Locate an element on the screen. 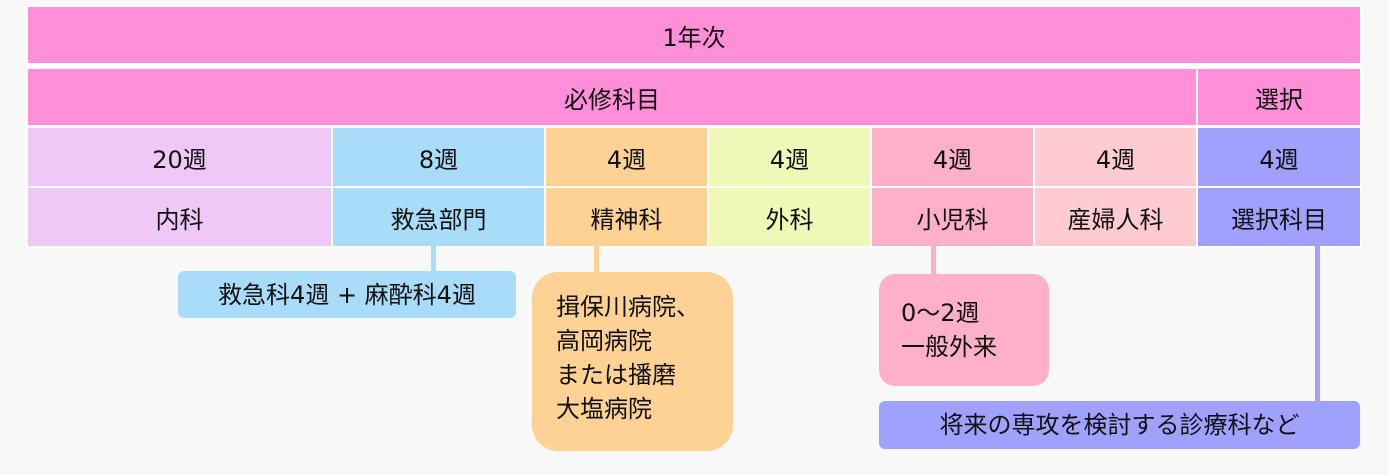 The image size is (1388, 475). note-emergency: 救急科4週 + 麻酔科4週 is located at coordinates (347, 294).